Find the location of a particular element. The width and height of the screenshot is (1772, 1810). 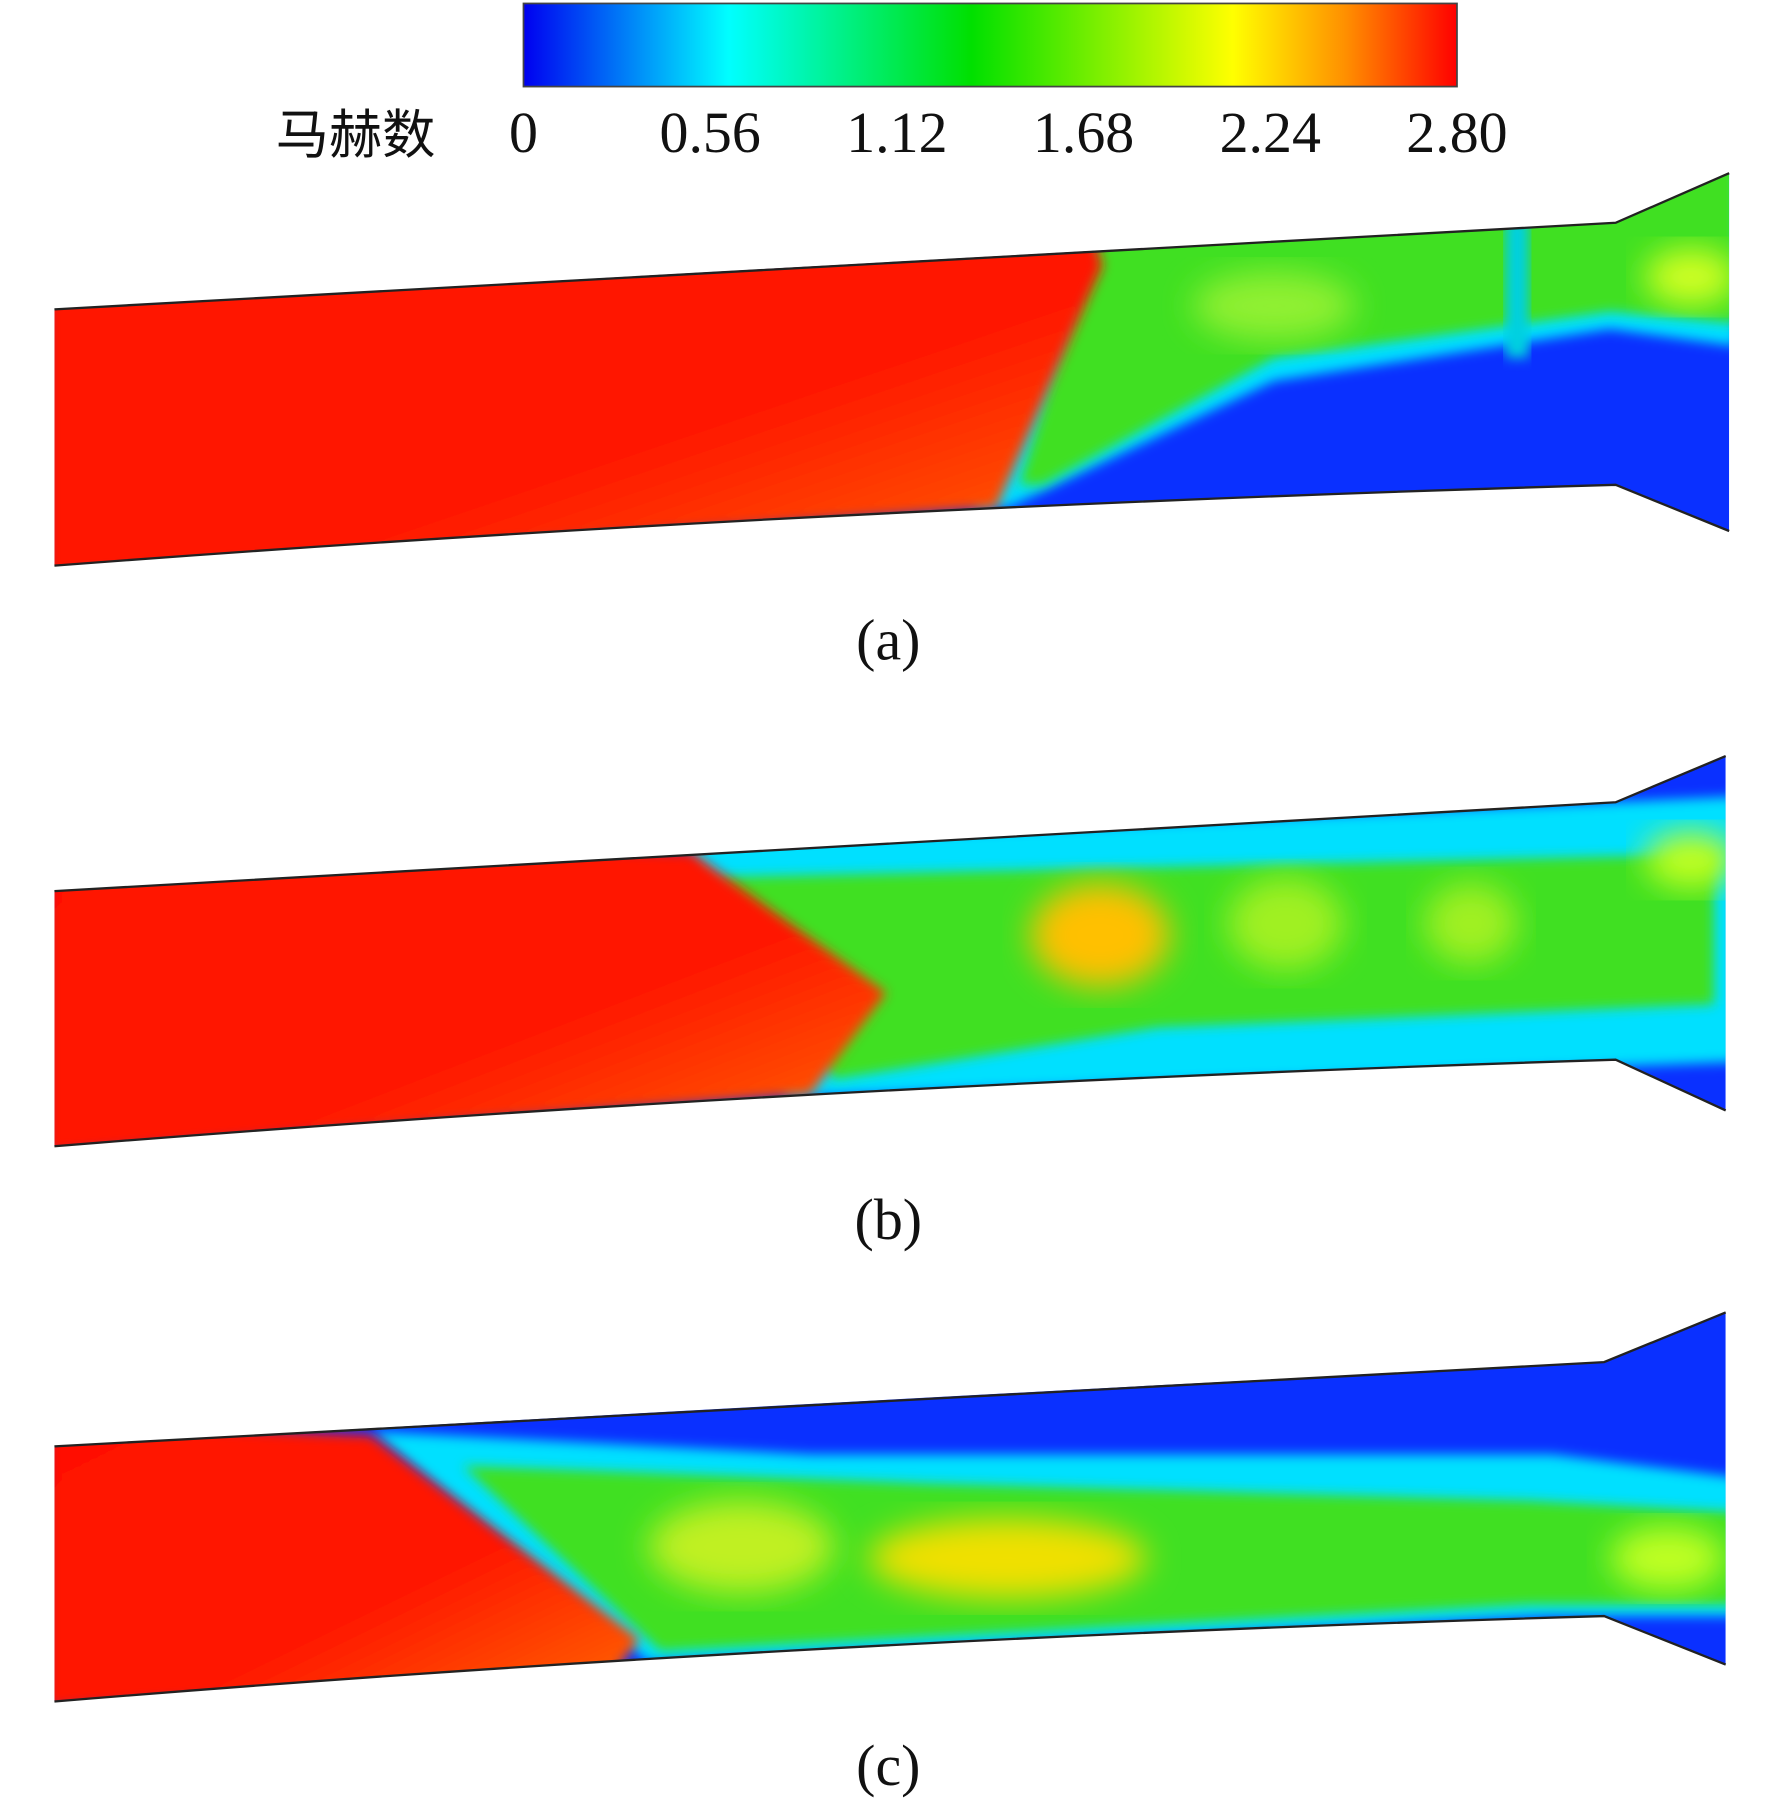

colorbar-tick-label: 0.56 is located at coordinates (710, 132).